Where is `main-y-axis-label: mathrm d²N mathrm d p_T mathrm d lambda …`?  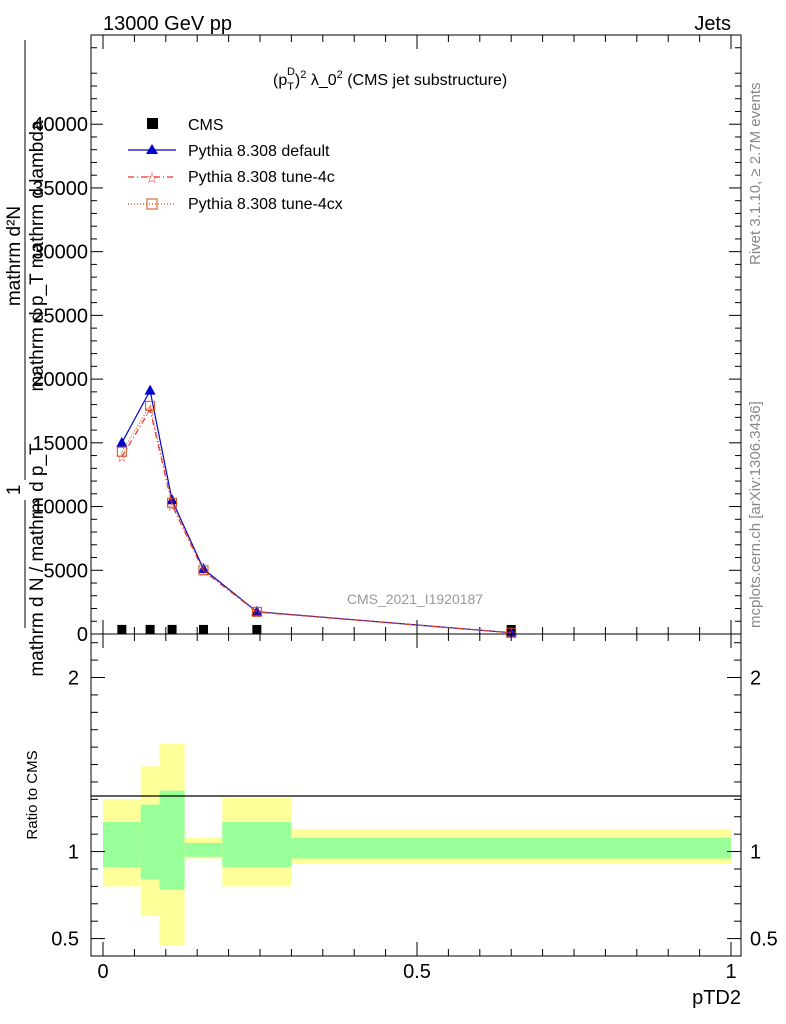
main-y-axis-label: mathrm d²N mathrm d p_T mathrm d lambda … is located at coordinates (26, 358).